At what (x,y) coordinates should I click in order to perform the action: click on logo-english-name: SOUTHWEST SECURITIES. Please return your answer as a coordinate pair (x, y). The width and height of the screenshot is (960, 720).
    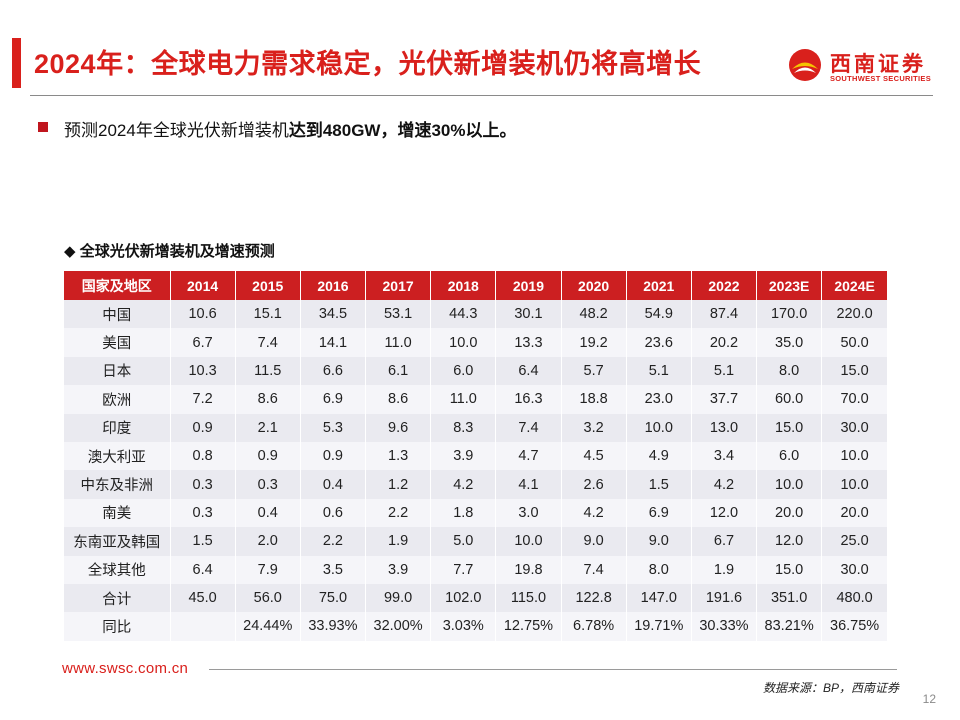
    Looking at the image, I should click on (881, 78).